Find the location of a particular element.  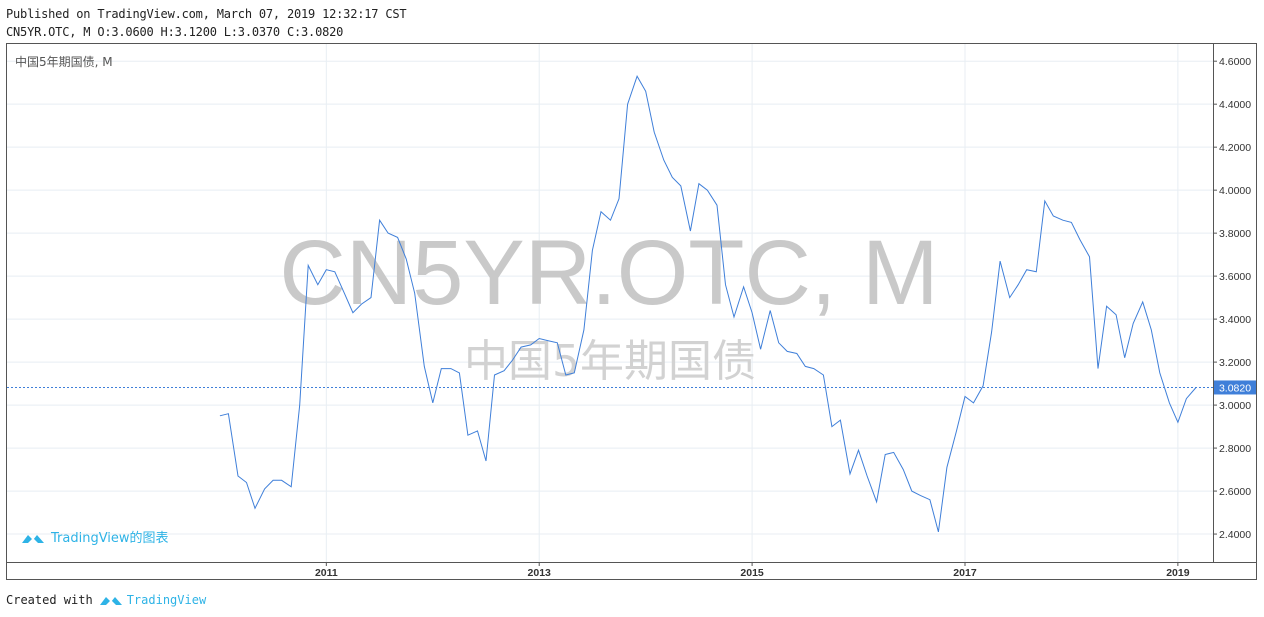

last-price-label: 3.0820 is located at coordinates (1235, 387).